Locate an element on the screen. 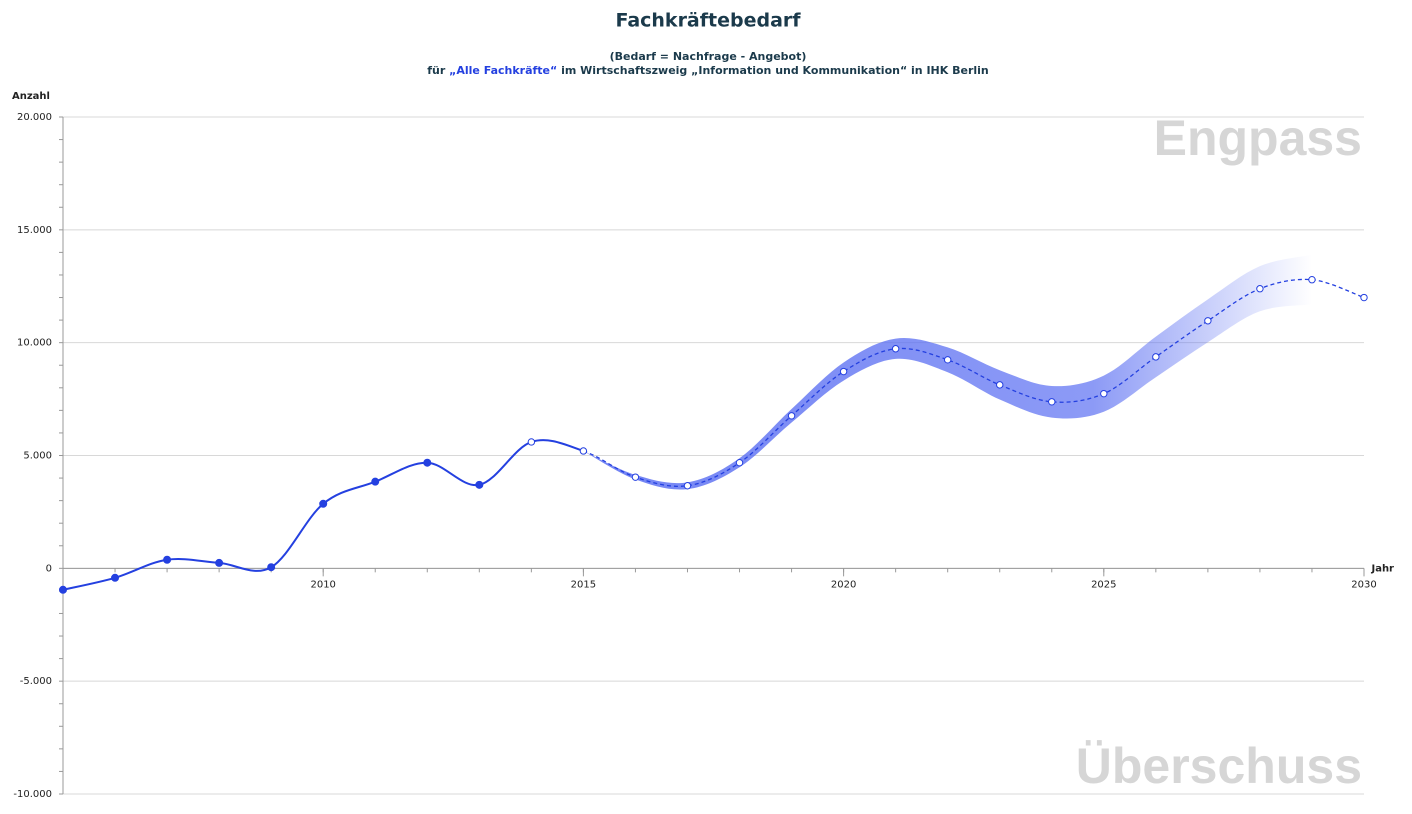  y-tick-label: -5.000 is located at coordinates (36, 681).